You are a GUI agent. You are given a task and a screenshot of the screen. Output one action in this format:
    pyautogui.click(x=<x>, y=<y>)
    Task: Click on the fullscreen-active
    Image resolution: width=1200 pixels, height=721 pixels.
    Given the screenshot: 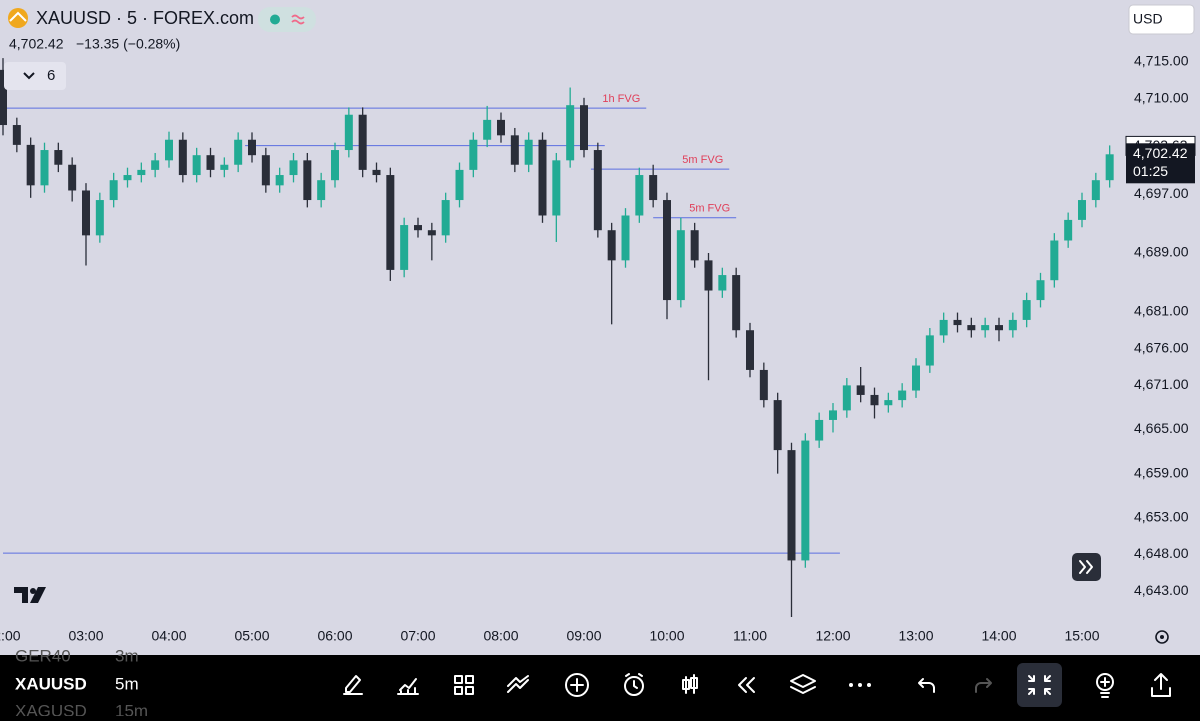 What is the action you would take?
    pyautogui.click(x=1039, y=685)
    